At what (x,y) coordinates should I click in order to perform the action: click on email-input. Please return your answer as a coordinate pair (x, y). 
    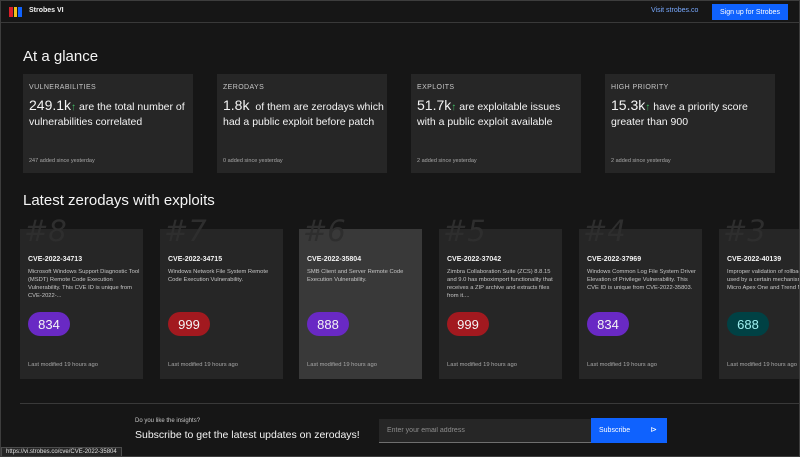
    Looking at the image, I should click on (485, 431).